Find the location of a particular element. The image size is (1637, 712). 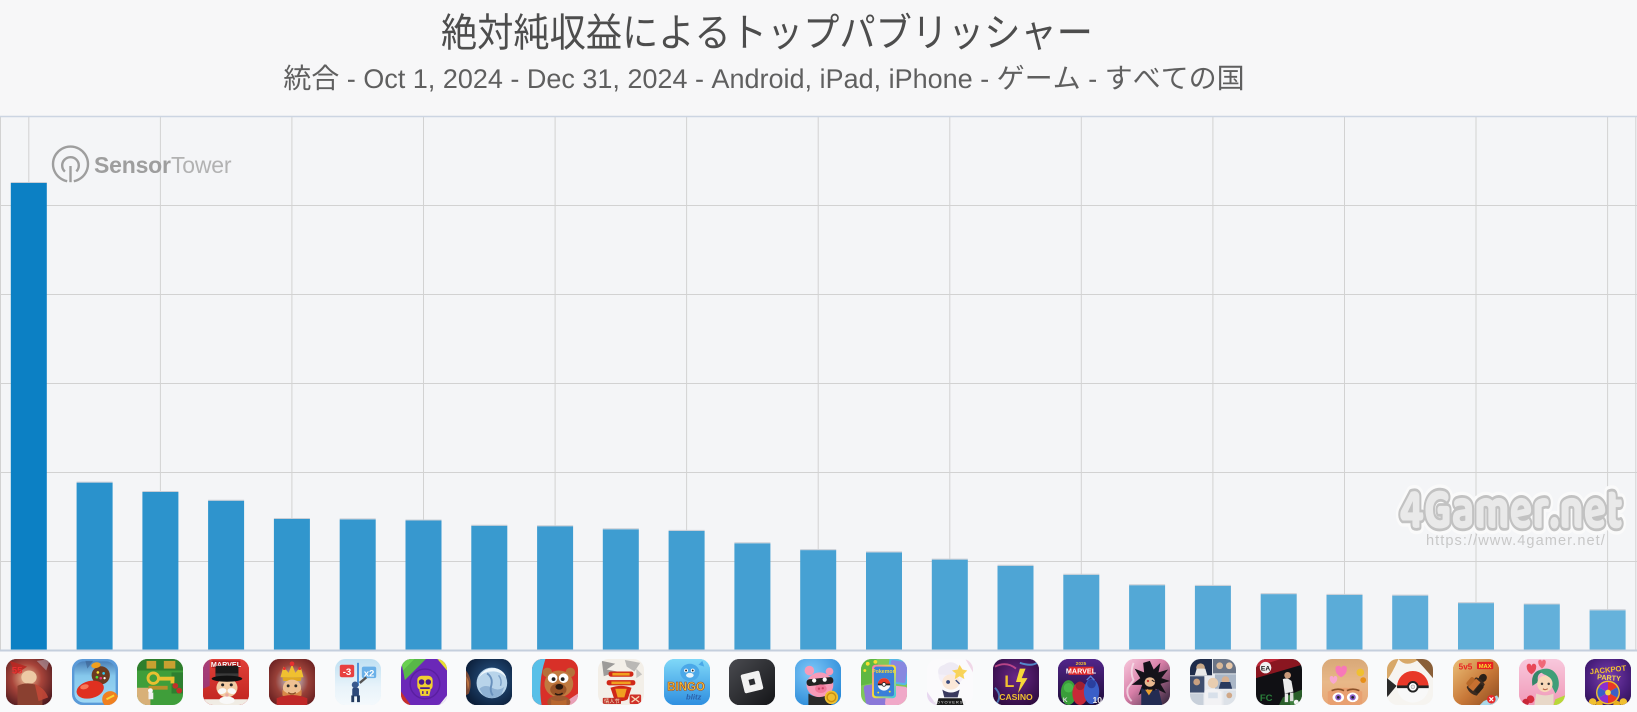

svg-text: x2 is located at coordinates (368, 673).